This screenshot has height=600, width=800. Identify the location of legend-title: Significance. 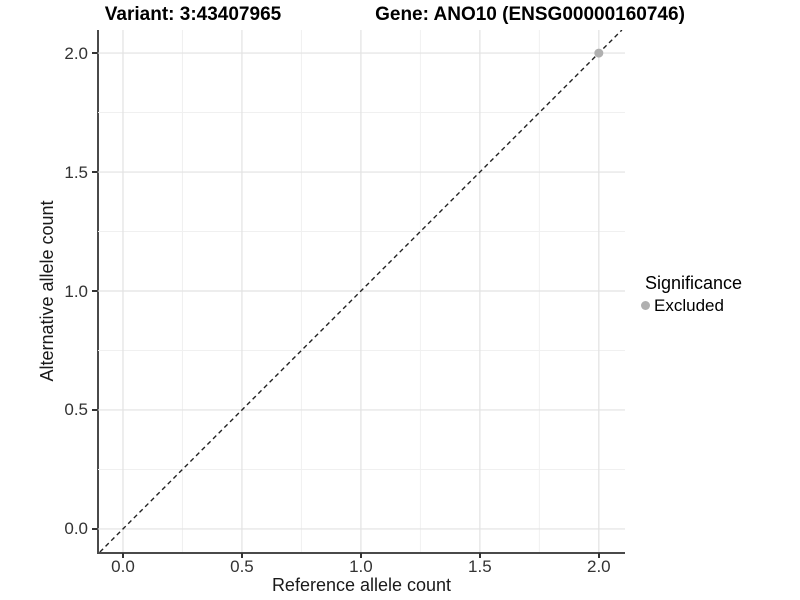
(694, 283).